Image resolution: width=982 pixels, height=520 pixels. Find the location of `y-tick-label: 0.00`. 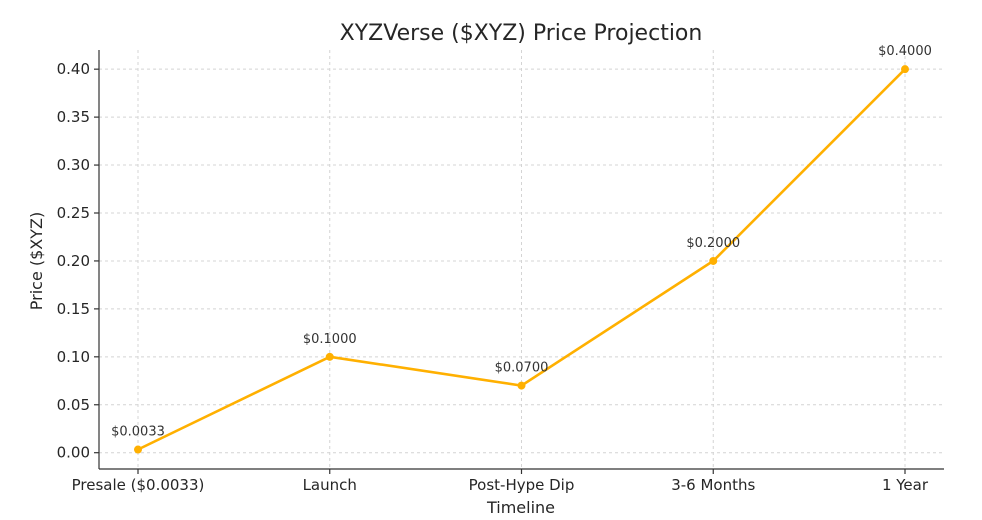

y-tick-label: 0.00 is located at coordinates (73, 453).